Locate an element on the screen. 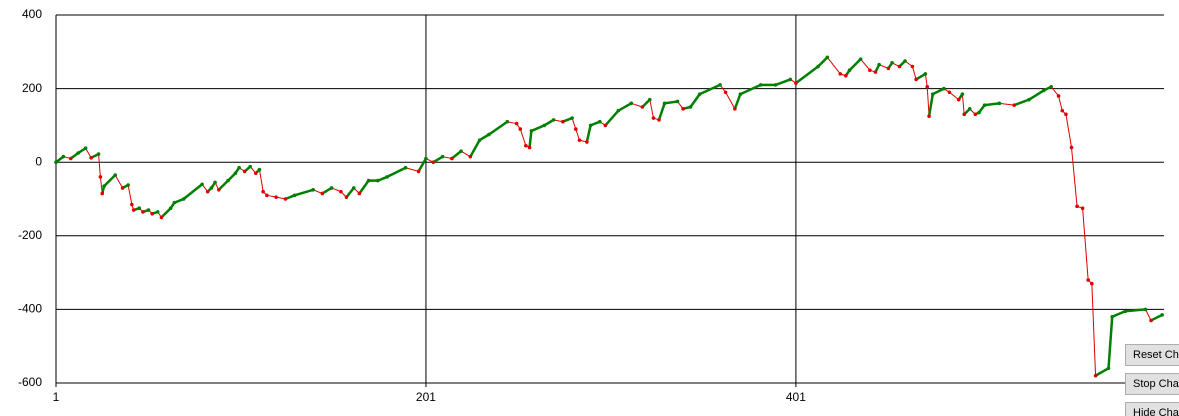 The width and height of the screenshot is (1179, 416). y-tick-label: -600 is located at coordinates (30, 382).